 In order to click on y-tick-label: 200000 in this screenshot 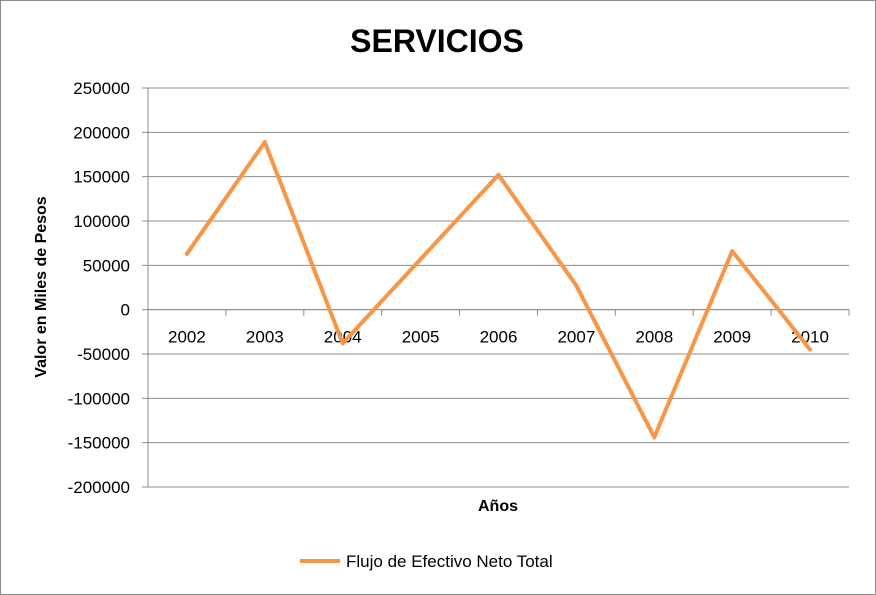, I will do `click(101, 132)`.